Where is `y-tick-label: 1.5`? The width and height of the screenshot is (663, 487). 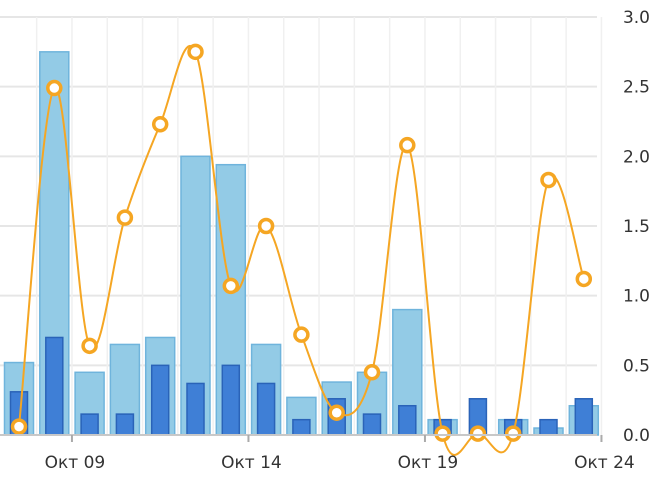 y-tick-label: 1.5 is located at coordinates (636, 227).